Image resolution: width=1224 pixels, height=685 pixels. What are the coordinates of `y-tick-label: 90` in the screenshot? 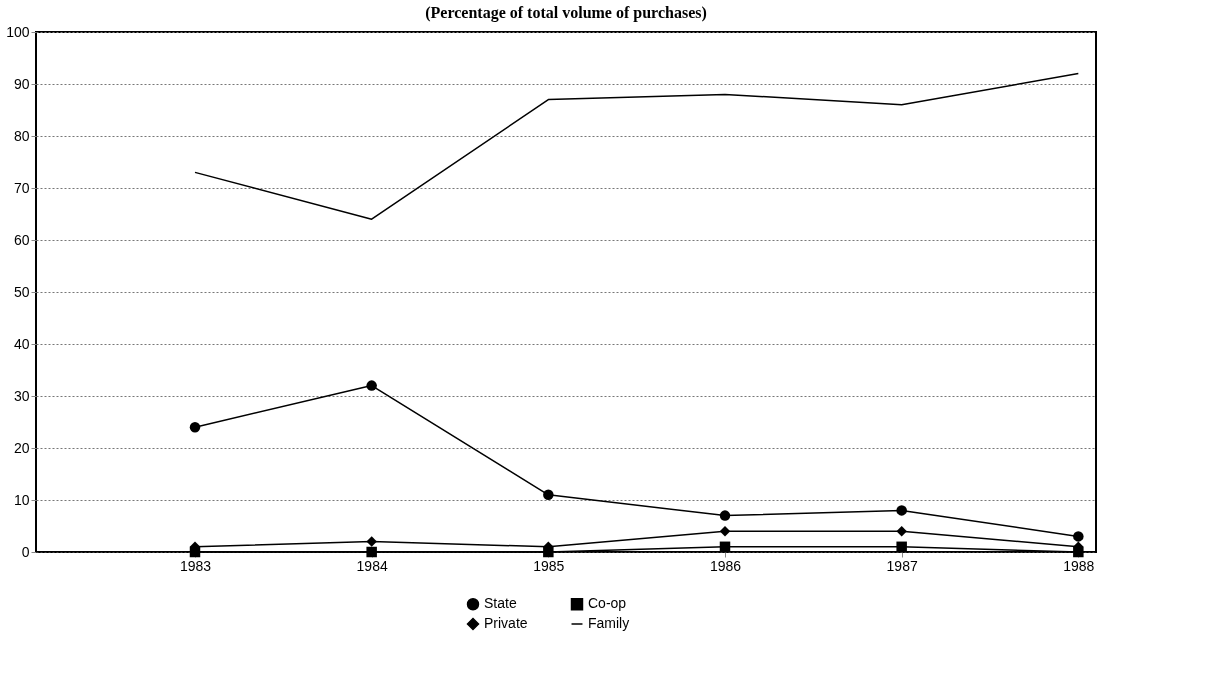 It's located at (21, 83).